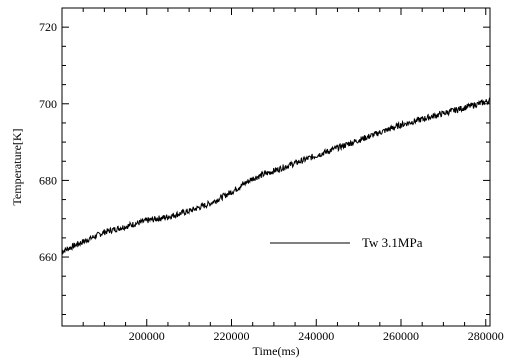 The height and width of the screenshot is (358, 510). Describe the element at coordinates (147, 336) in the screenshot. I see `x-tick-label: 200000` at that location.